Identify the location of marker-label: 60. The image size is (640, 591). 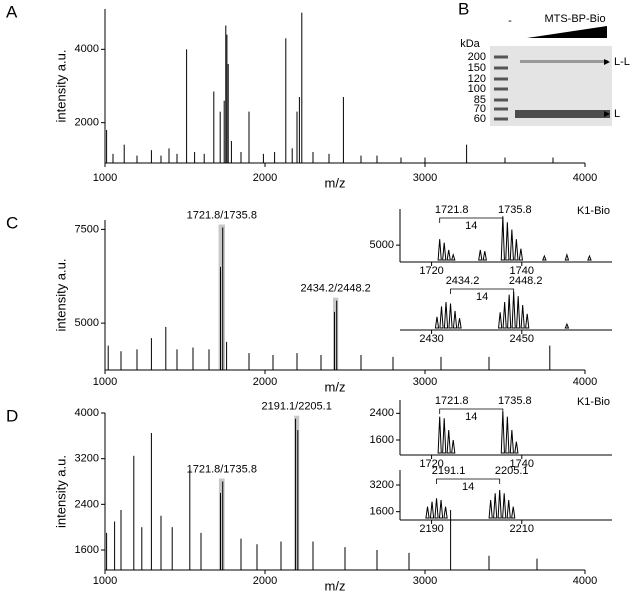
(480, 119).